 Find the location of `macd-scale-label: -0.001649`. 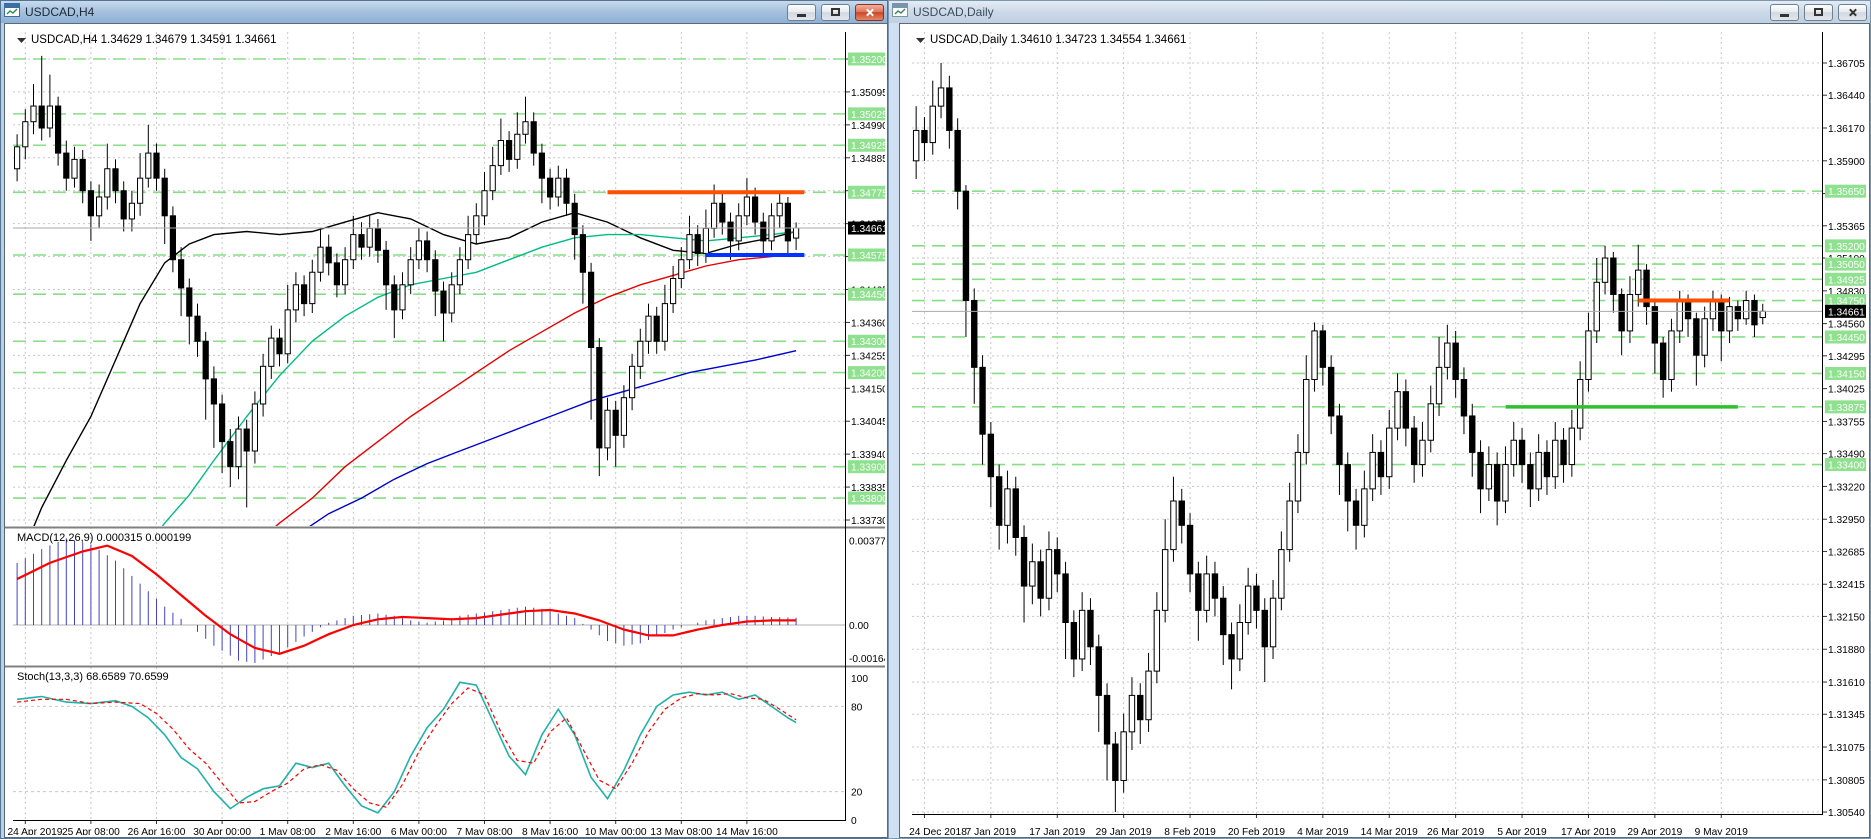

macd-scale-label: -0.001649 is located at coordinates (867, 659).